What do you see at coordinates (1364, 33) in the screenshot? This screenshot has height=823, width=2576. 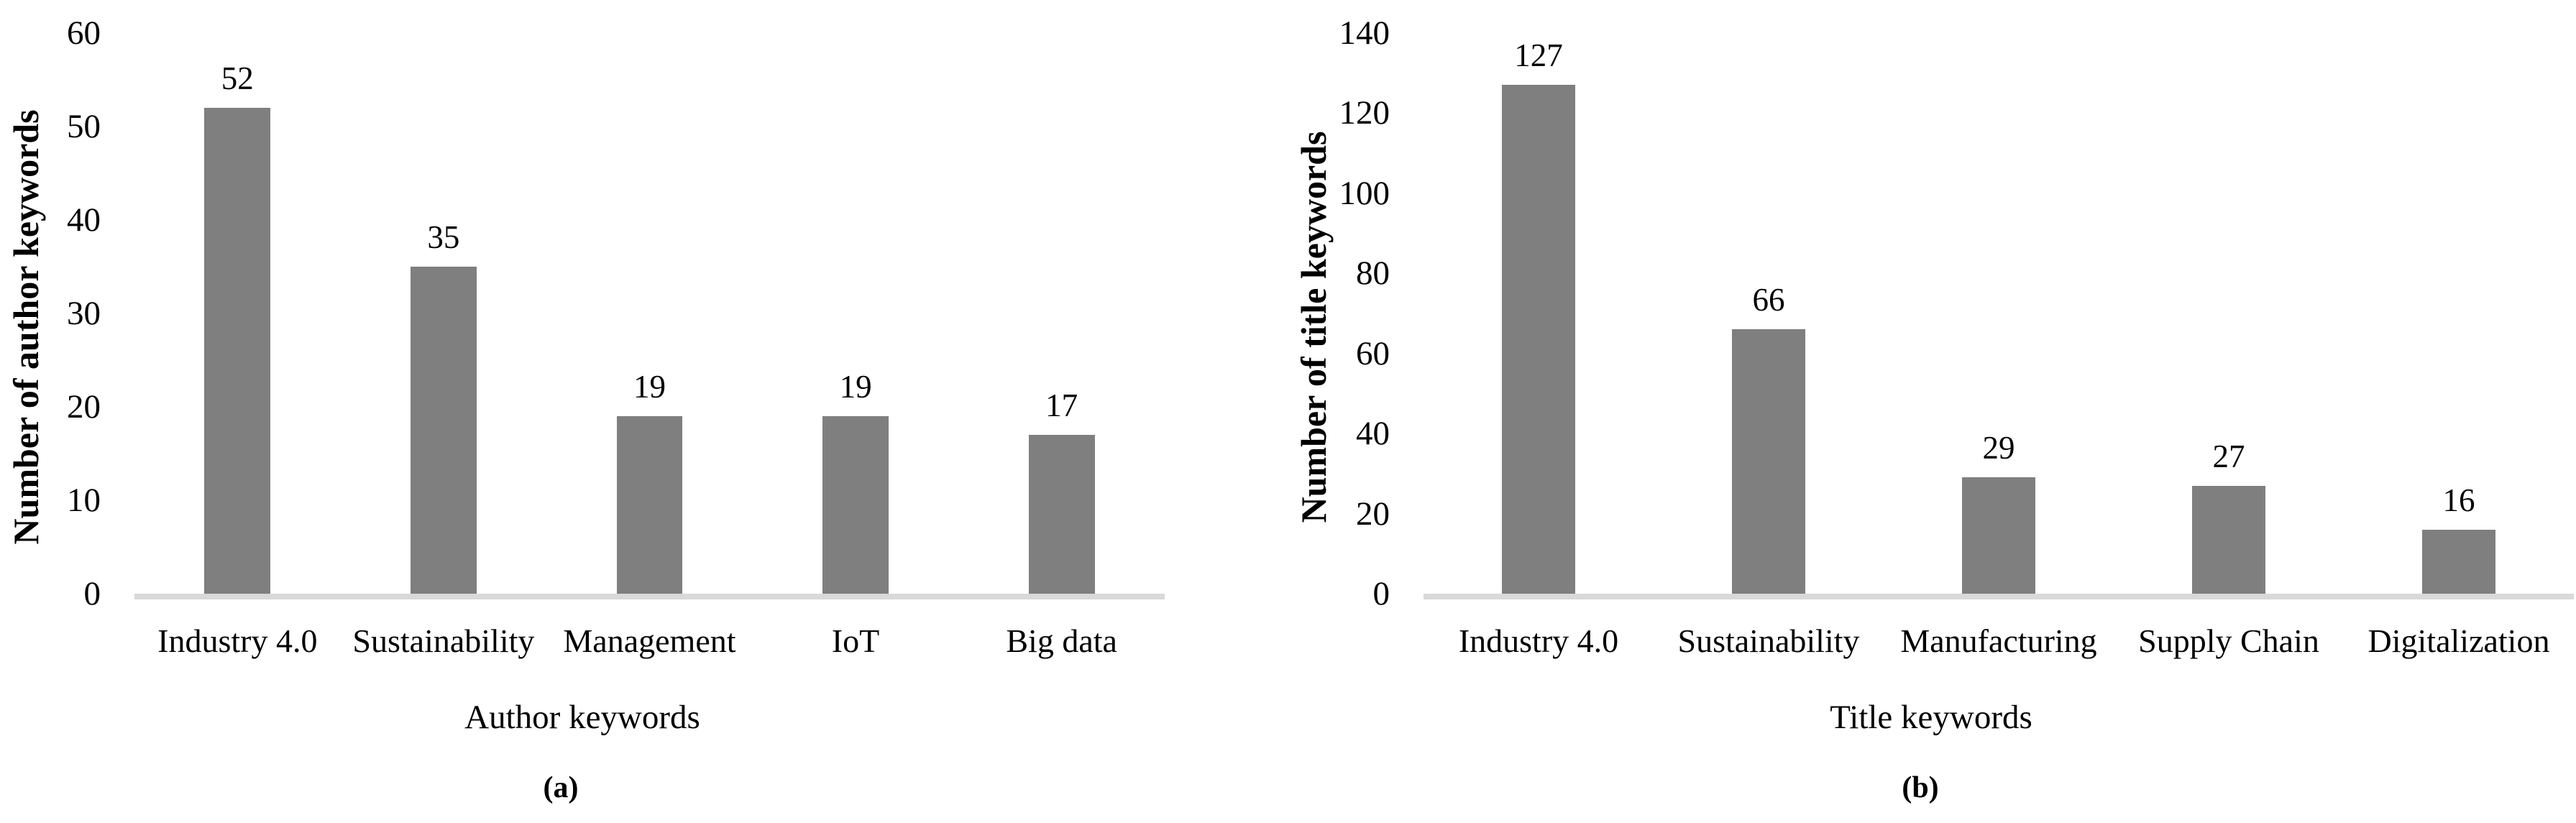 I see `y-tick-label: 140` at bounding box center [1364, 33].